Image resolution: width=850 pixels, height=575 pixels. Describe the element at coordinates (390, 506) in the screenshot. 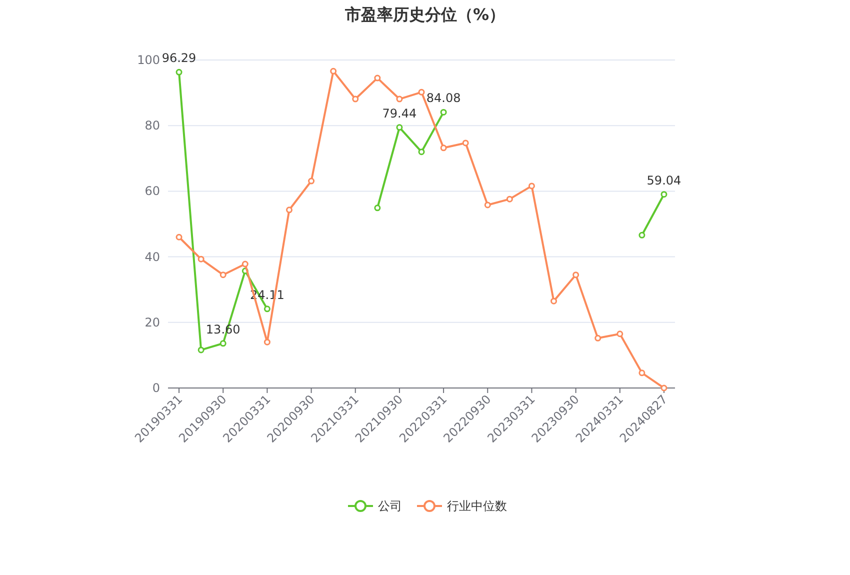

I see `legend-label: 公司` at that location.